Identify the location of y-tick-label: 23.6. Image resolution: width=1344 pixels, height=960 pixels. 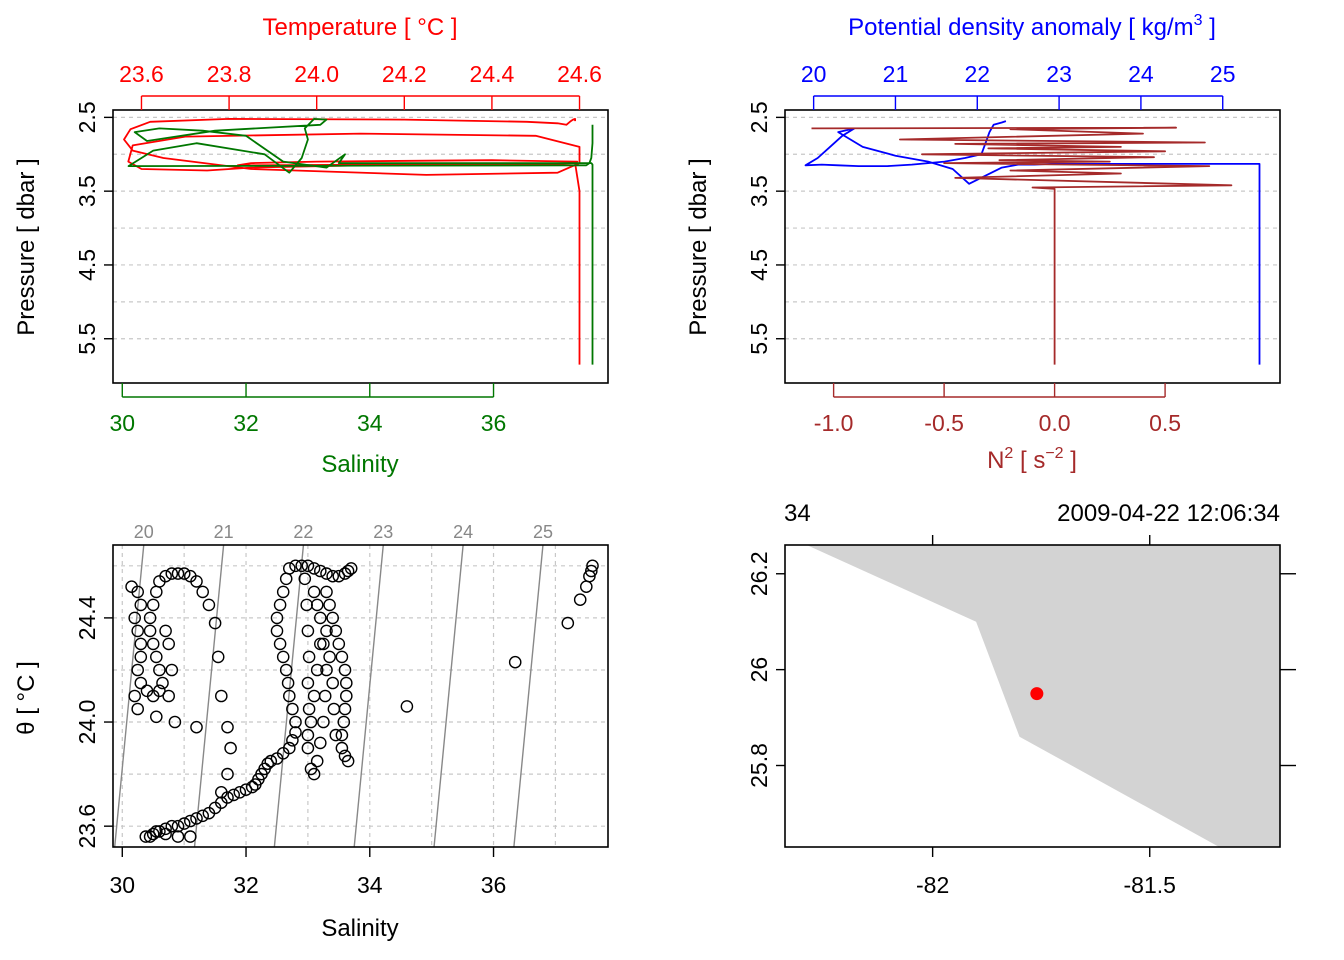
(87, 826).